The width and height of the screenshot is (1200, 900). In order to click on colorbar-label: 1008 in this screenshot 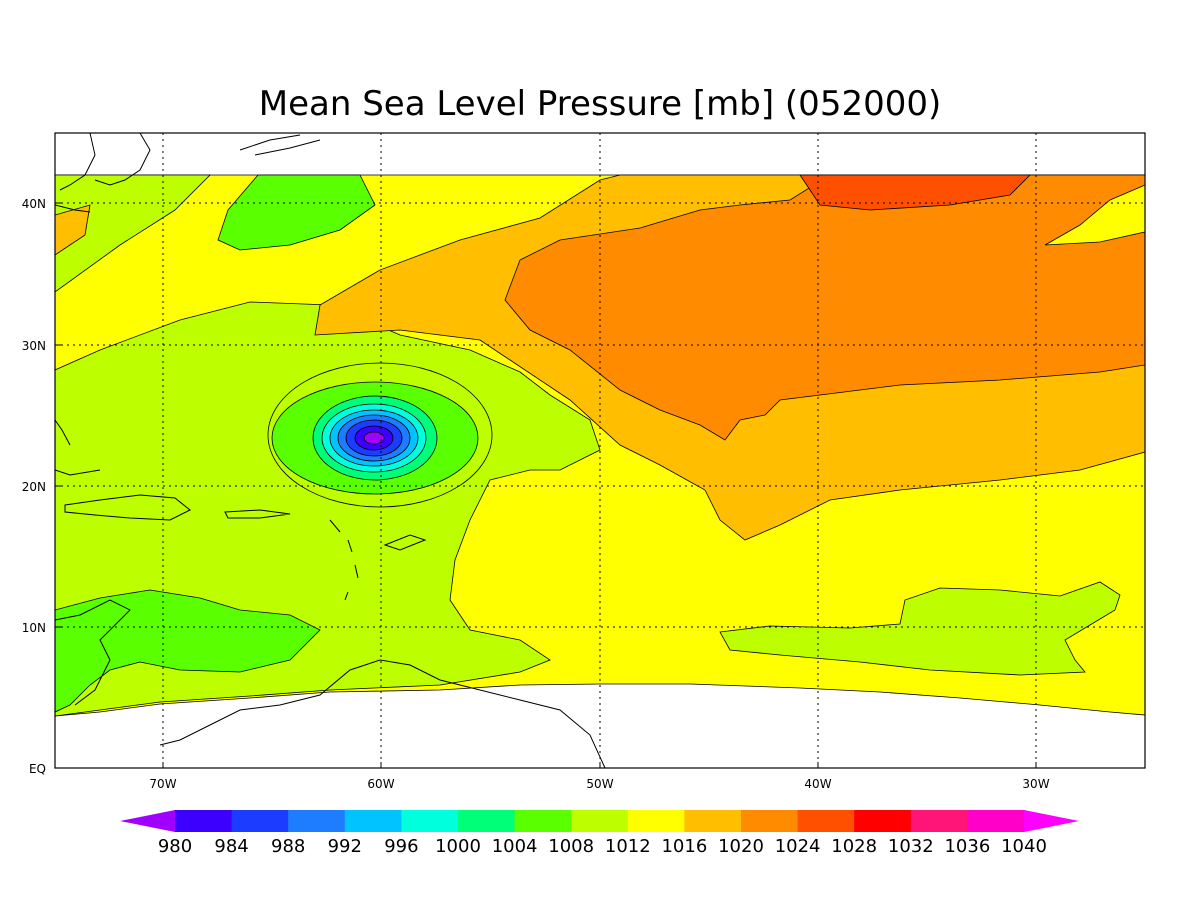, I will do `click(571, 846)`.